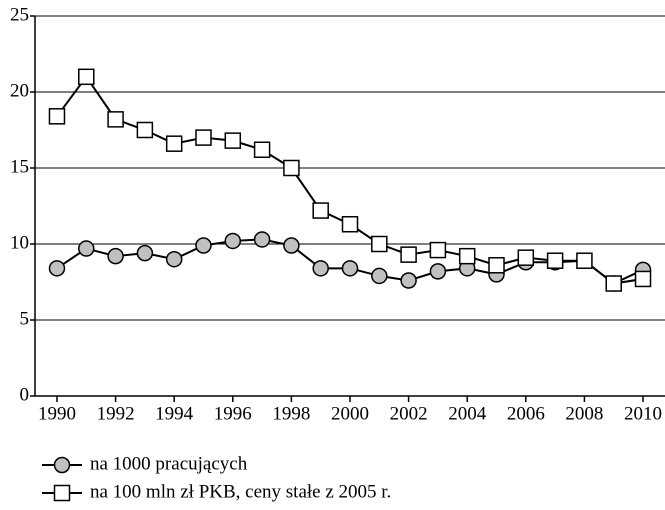 This screenshot has height=510, width=665. What do you see at coordinates (25, 394) in the screenshot?
I see `y-tick-label: 0` at bounding box center [25, 394].